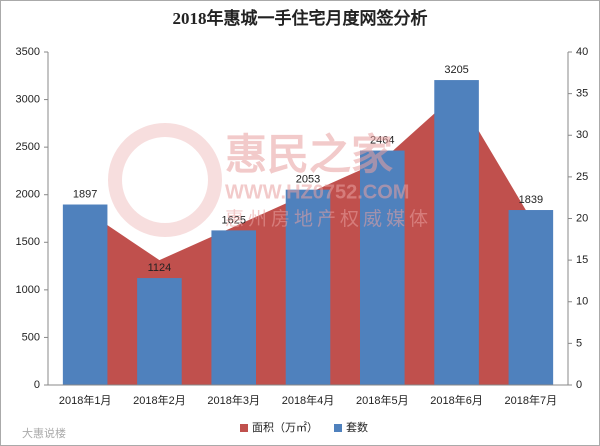  Describe the element at coordinates (233, 400) in the screenshot. I see `x-tick-label: 2018年3月` at that location.